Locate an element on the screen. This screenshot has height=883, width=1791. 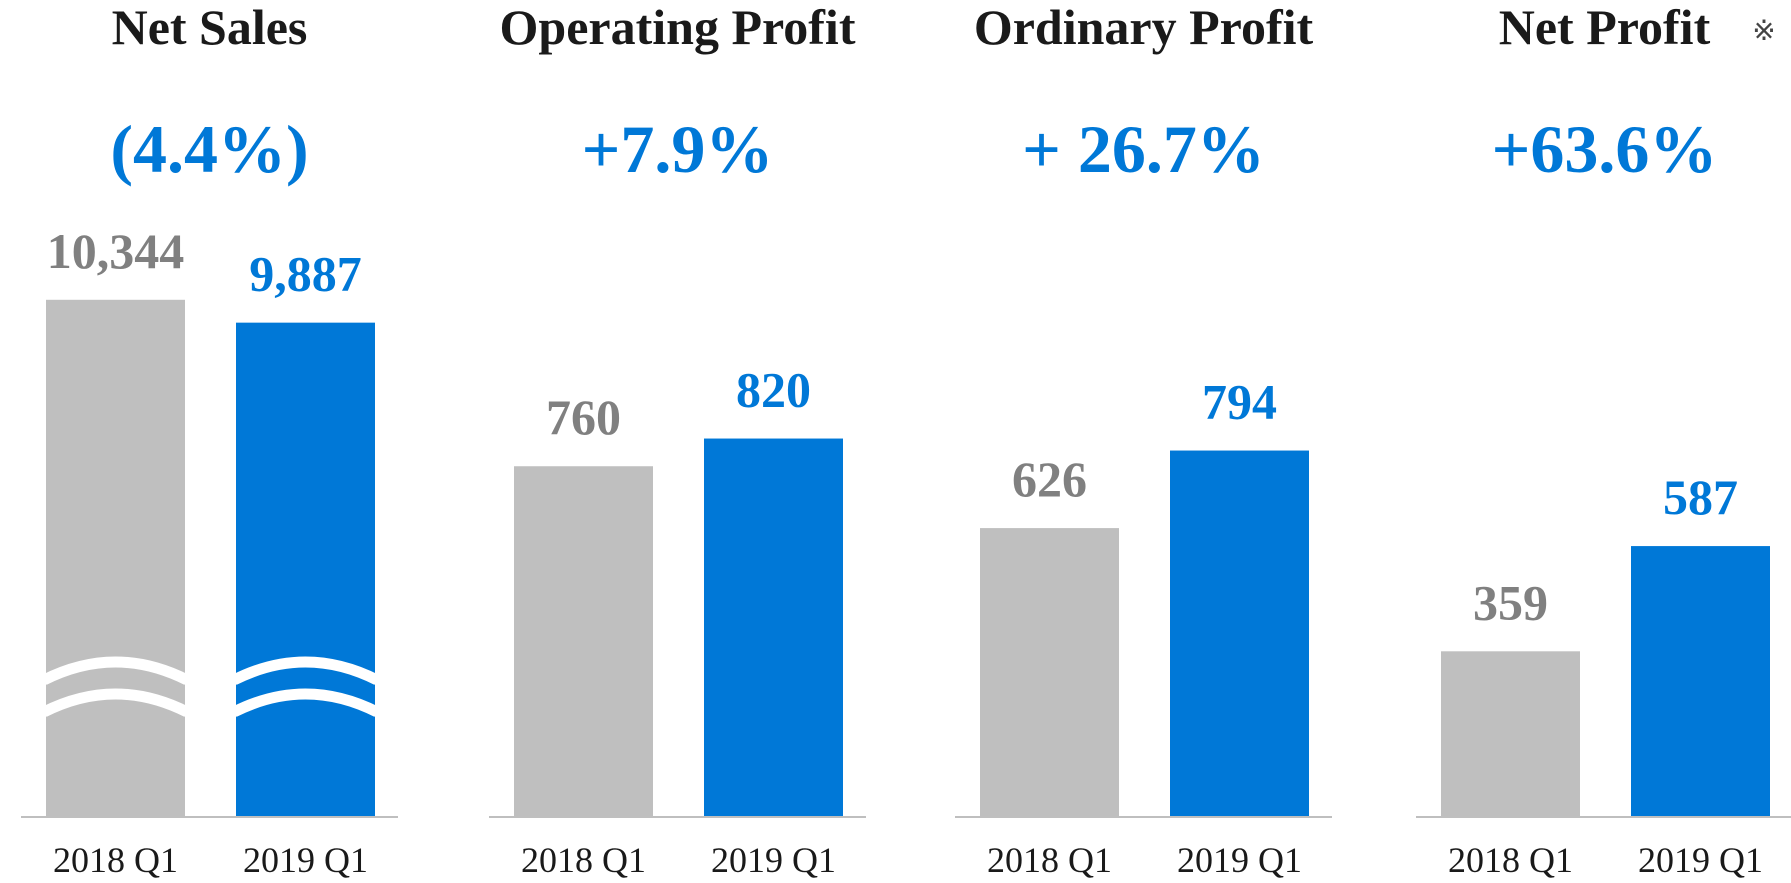
chart-title: Operating Profit is located at coordinates (678, 27).